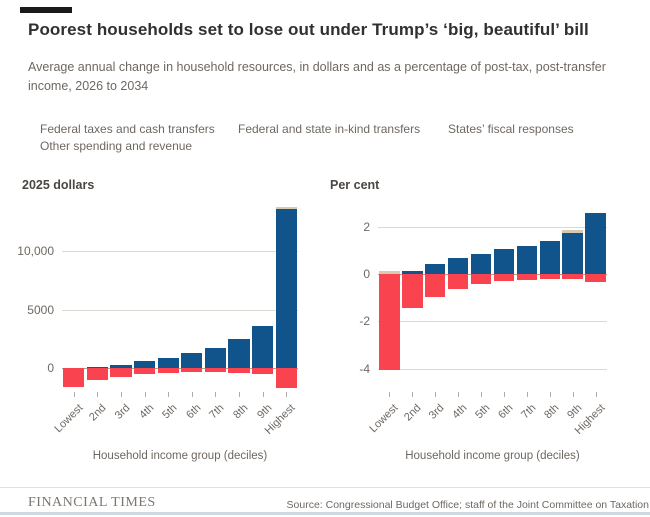 This screenshot has width=650, height=517. What do you see at coordinates (366, 226) in the screenshot?
I see `y-tick-label: 2` at bounding box center [366, 226].